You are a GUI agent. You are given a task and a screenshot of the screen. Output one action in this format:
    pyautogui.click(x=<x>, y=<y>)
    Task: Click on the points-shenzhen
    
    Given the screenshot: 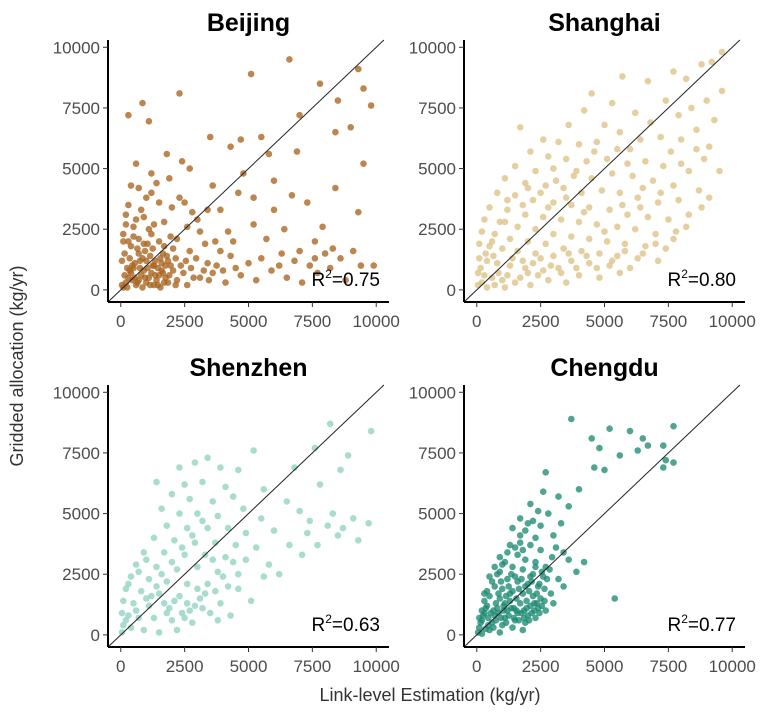 What is the action you would take?
    pyautogui.click(x=246, y=528)
    